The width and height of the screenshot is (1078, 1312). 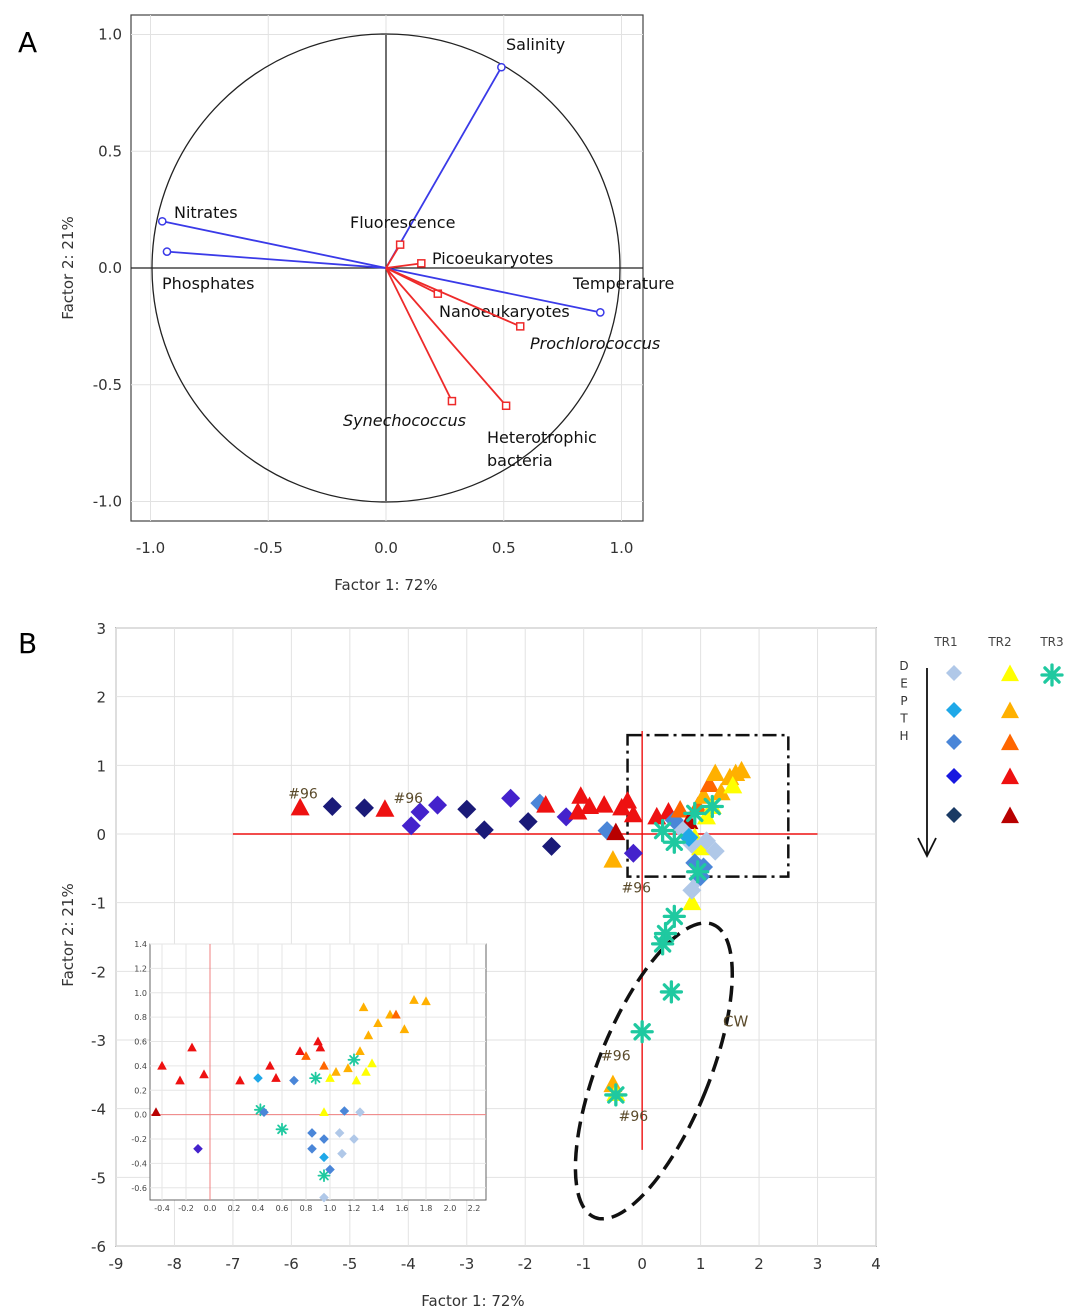 I want to click on legend-column-header: TR2, so click(x=999, y=642).